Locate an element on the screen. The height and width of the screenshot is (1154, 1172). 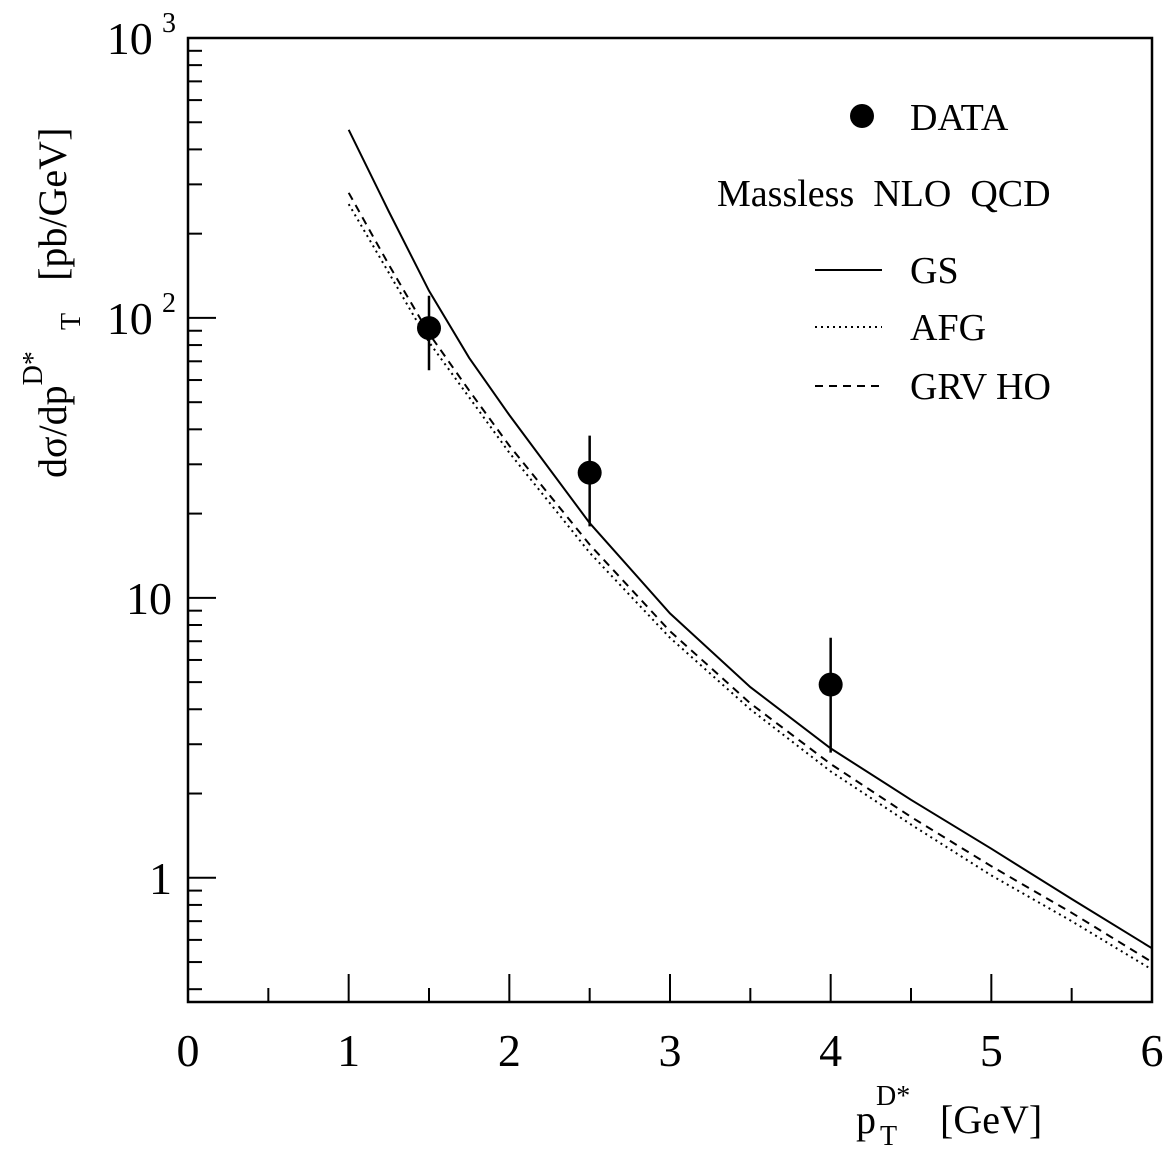
y-tick-label: 10 2 is located at coordinates (141, 316).